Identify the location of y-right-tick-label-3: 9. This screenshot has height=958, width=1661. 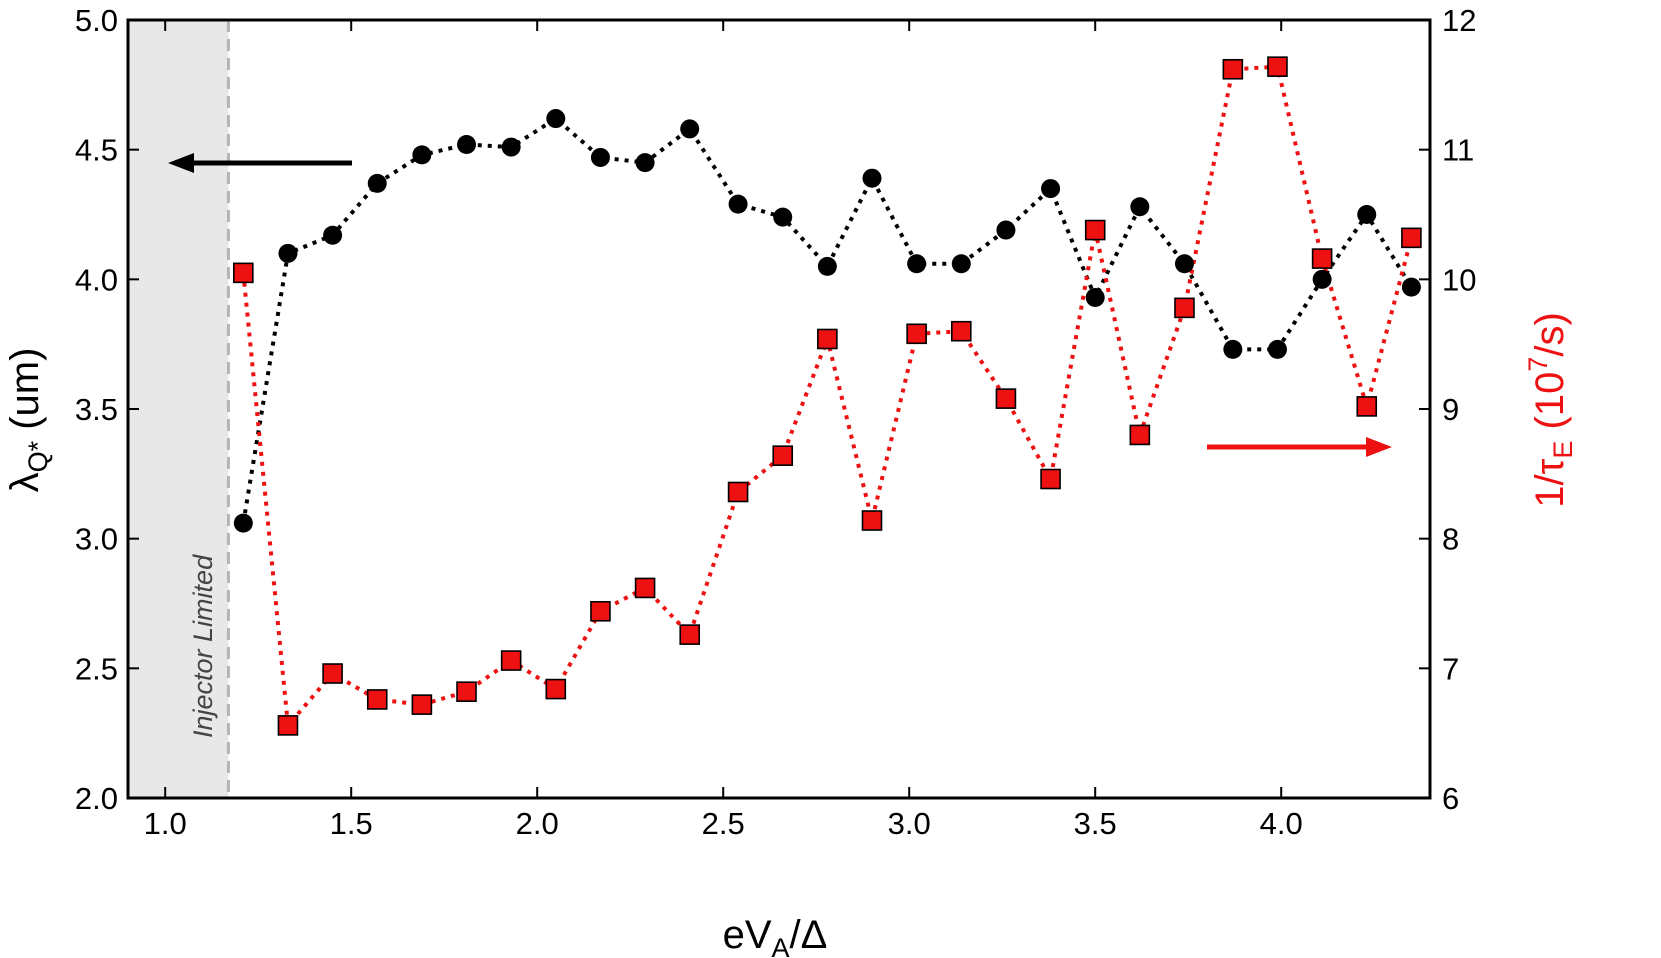
(1450, 409).